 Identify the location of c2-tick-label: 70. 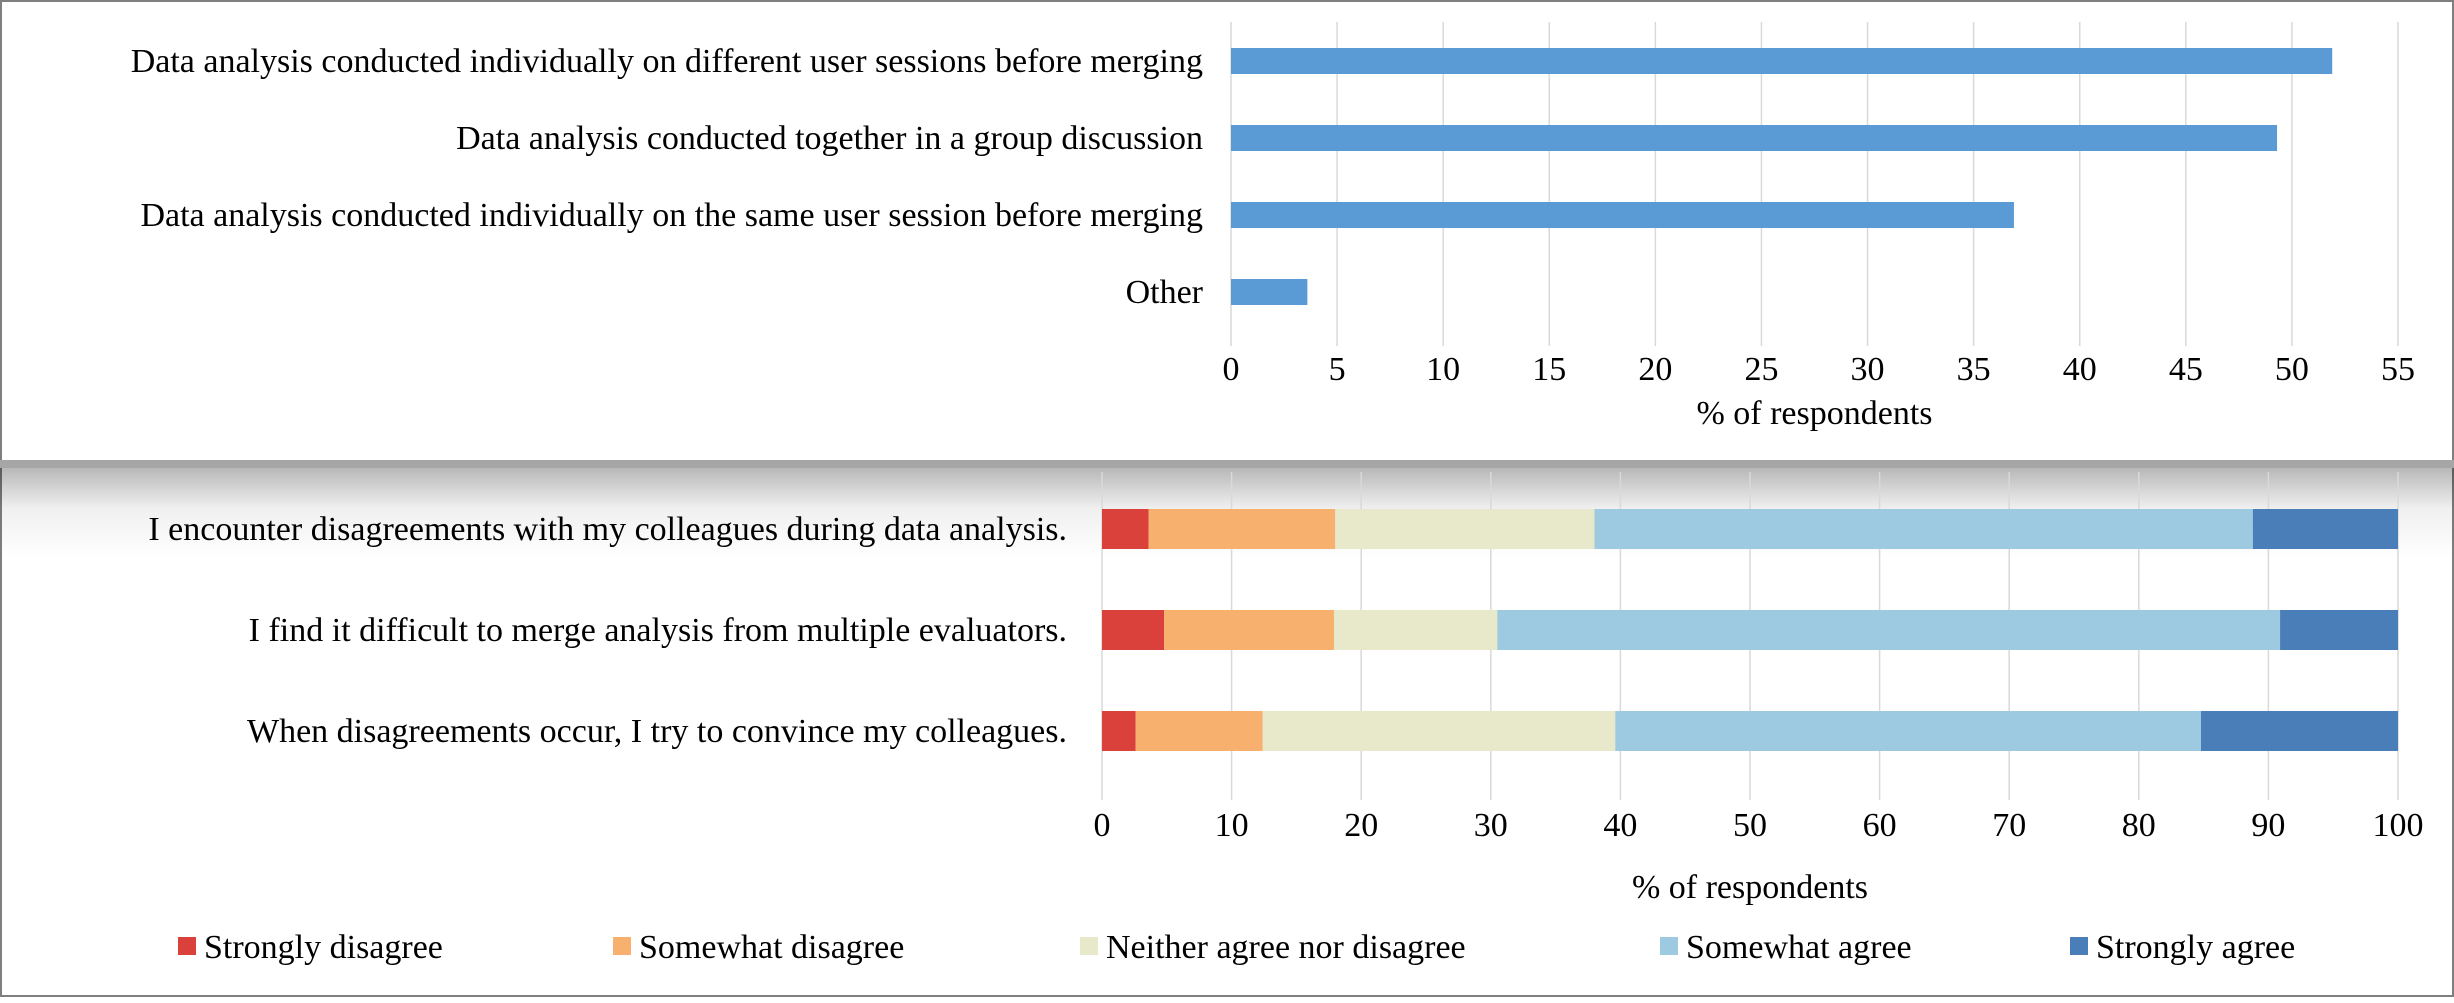
(2009, 825).